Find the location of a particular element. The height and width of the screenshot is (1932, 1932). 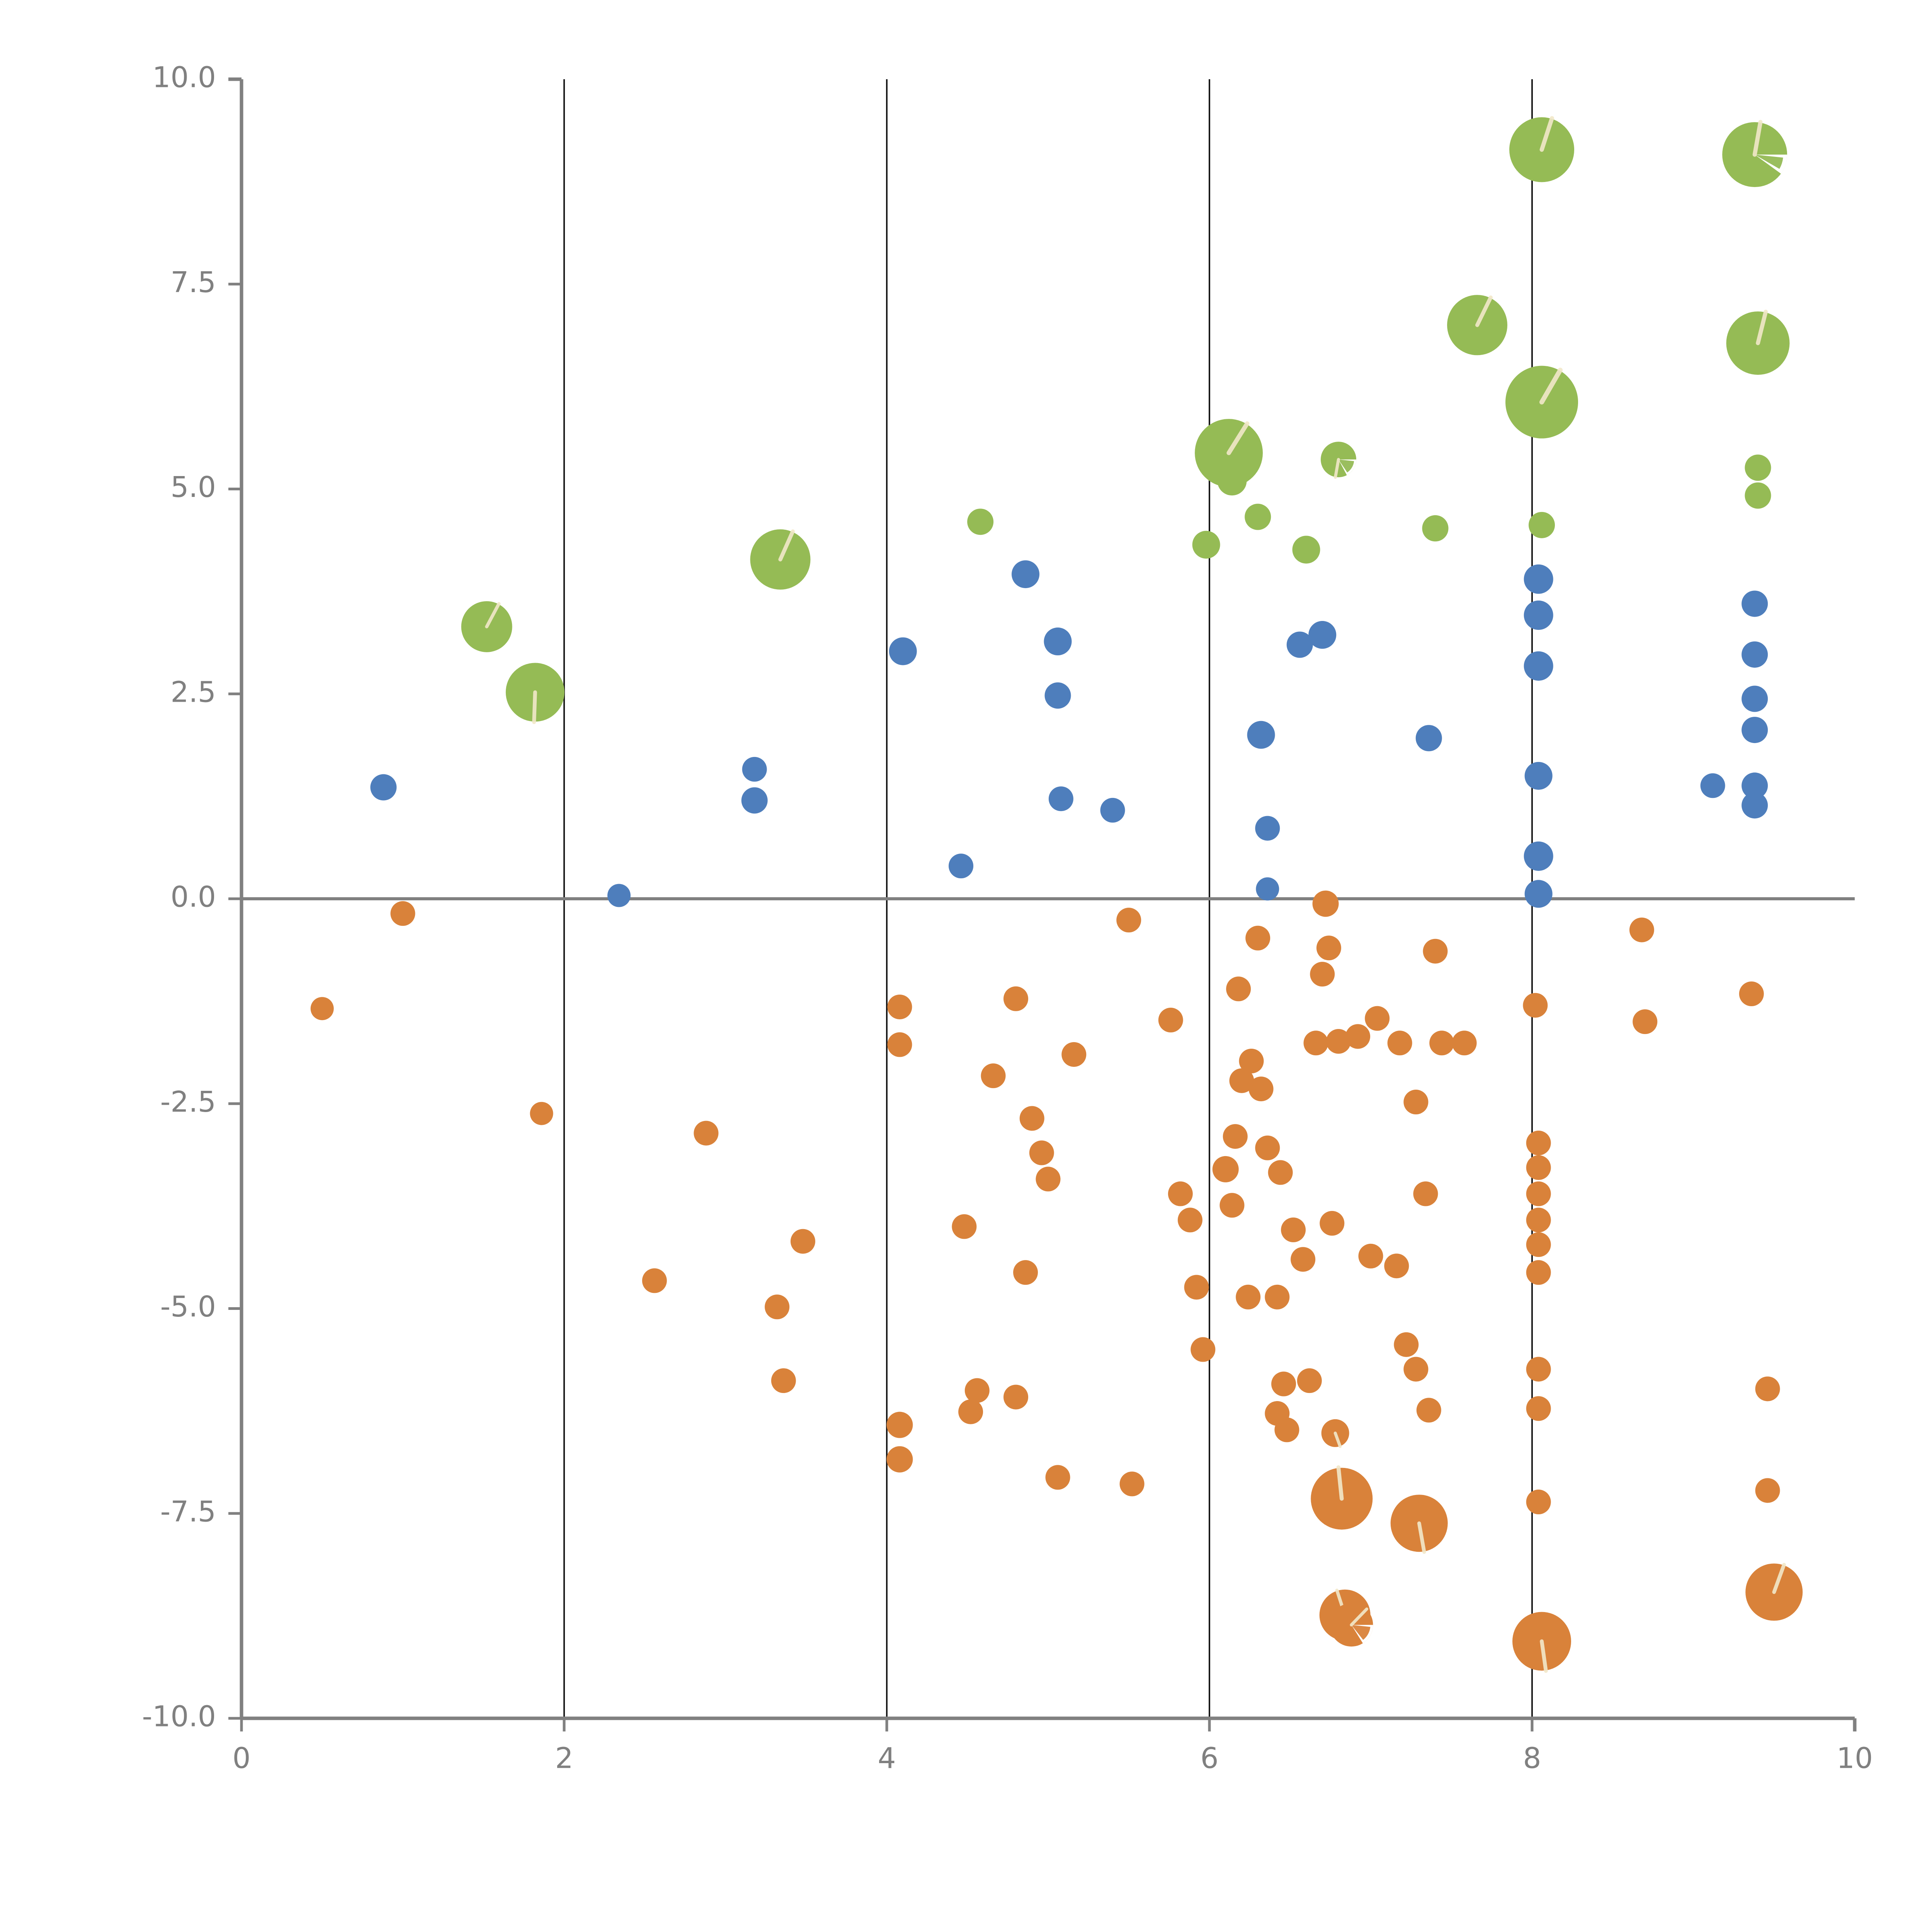

y-tick-label: -2.5 is located at coordinates (188, 1102).